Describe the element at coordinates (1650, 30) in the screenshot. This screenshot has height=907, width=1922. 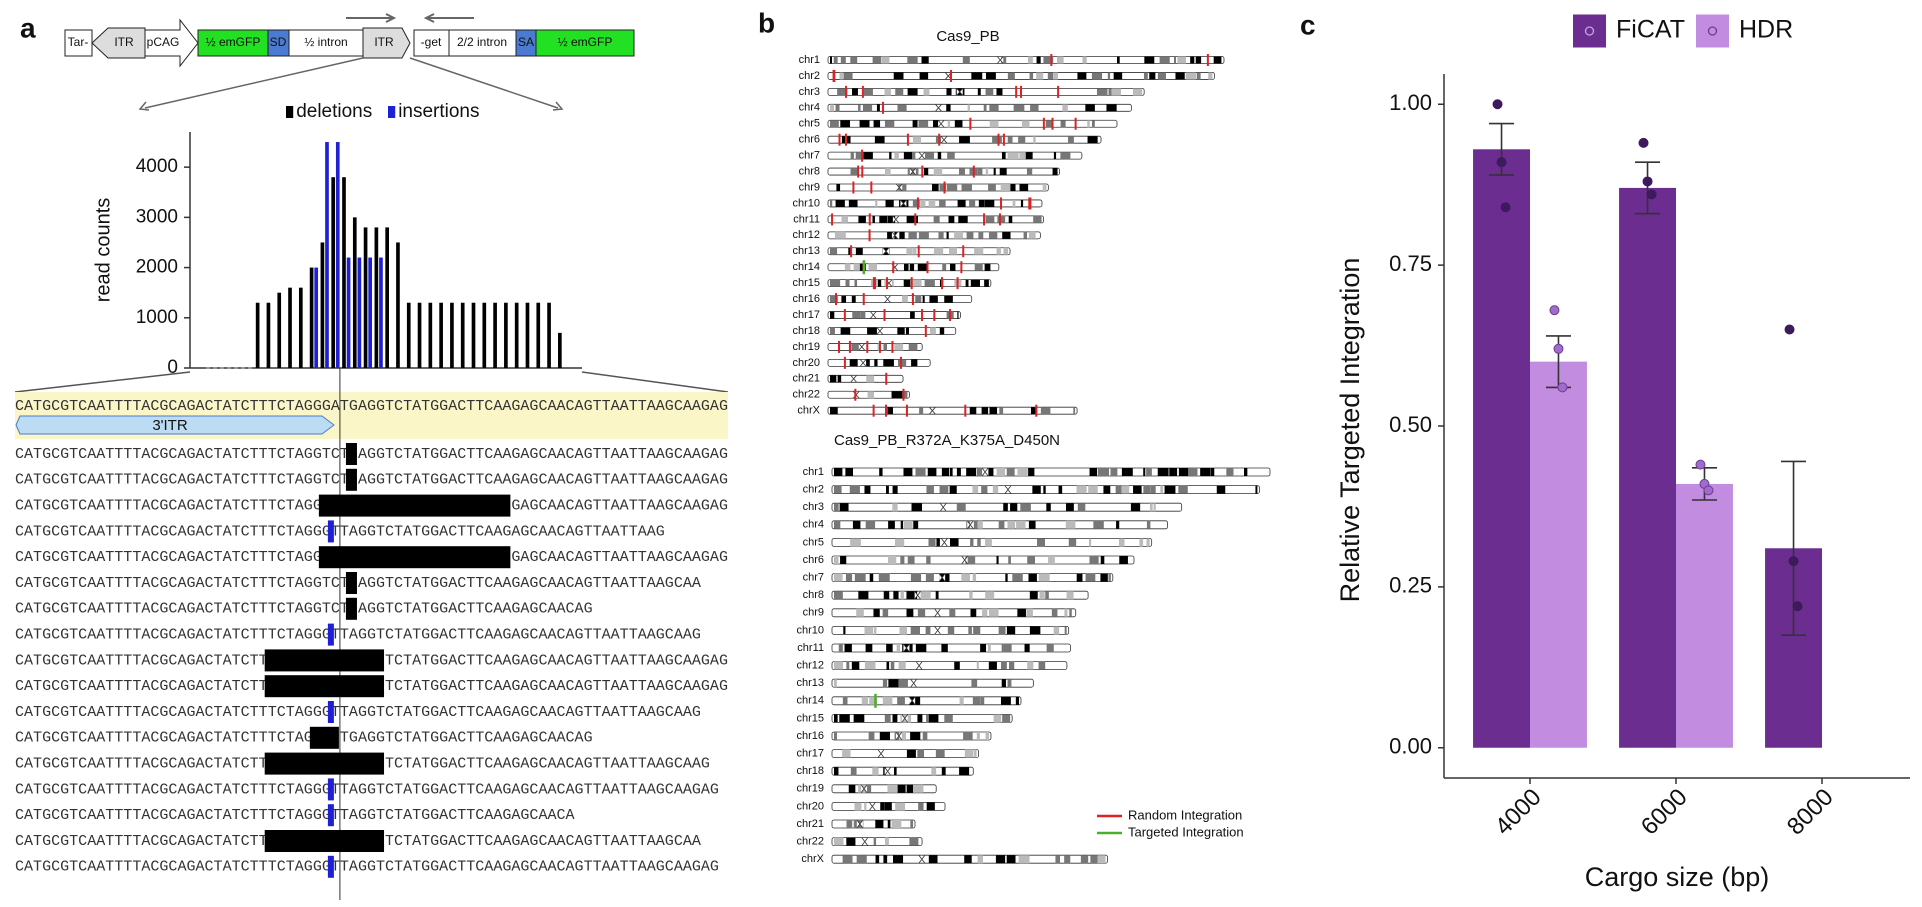
I see `legend-label: FiCAT` at that location.